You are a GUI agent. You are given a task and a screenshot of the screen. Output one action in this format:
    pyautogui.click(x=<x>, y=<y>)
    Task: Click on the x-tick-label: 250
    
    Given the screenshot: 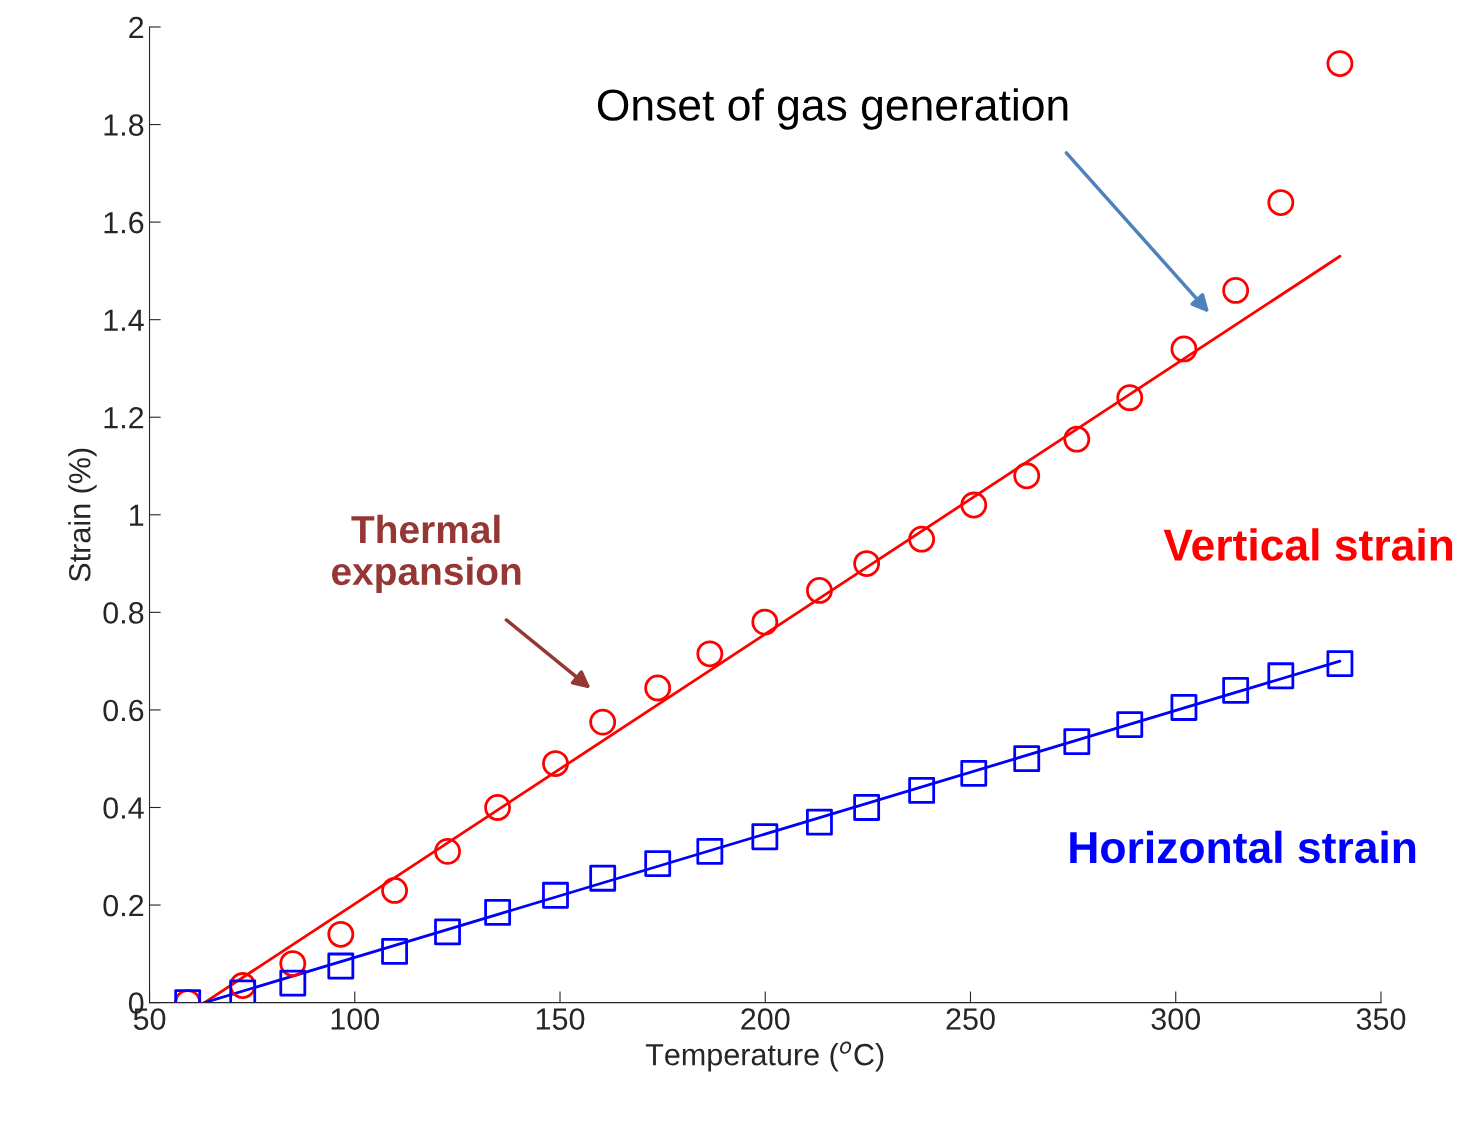 What is the action you would take?
    pyautogui.click(x=970, y=1019)
    